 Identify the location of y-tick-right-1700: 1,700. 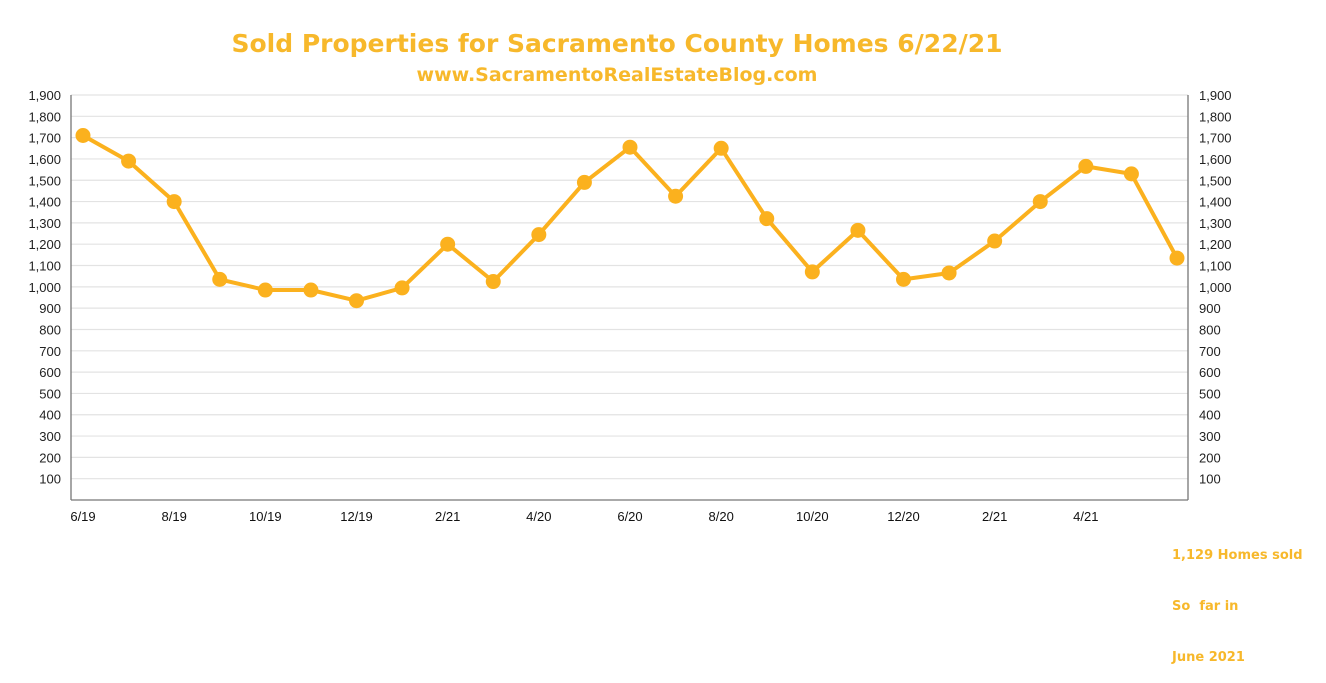
(1215, 138).